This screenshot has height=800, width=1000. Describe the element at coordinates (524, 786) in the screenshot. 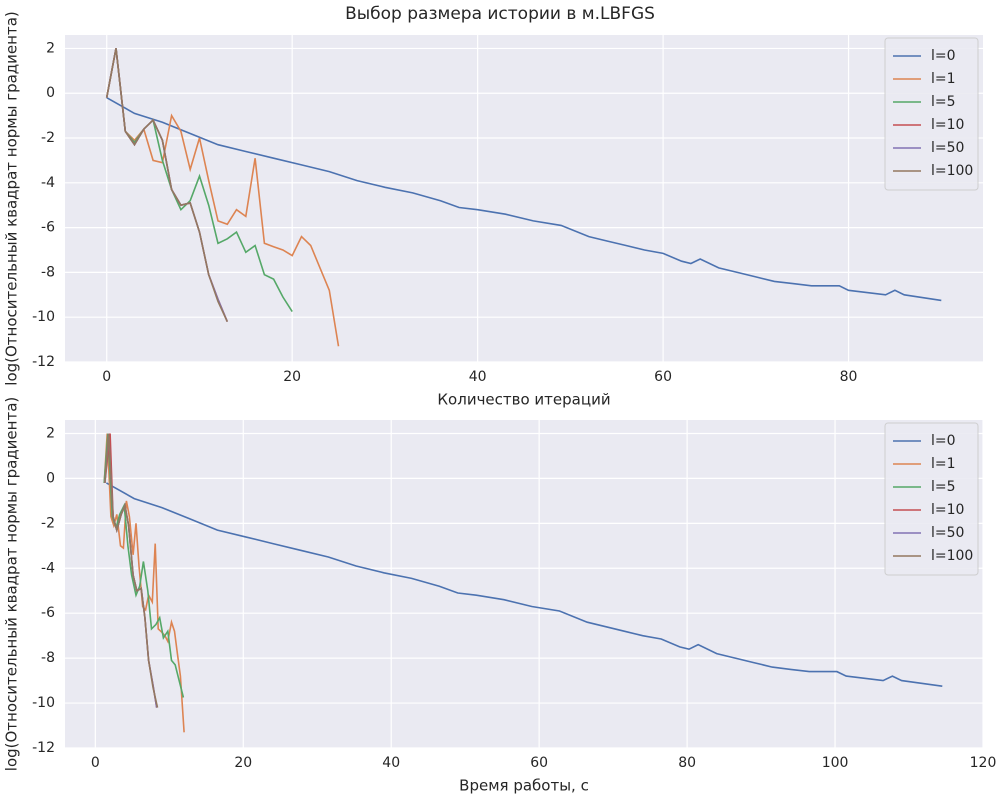

I see `x-axis-label: Время работы, с` at that location.